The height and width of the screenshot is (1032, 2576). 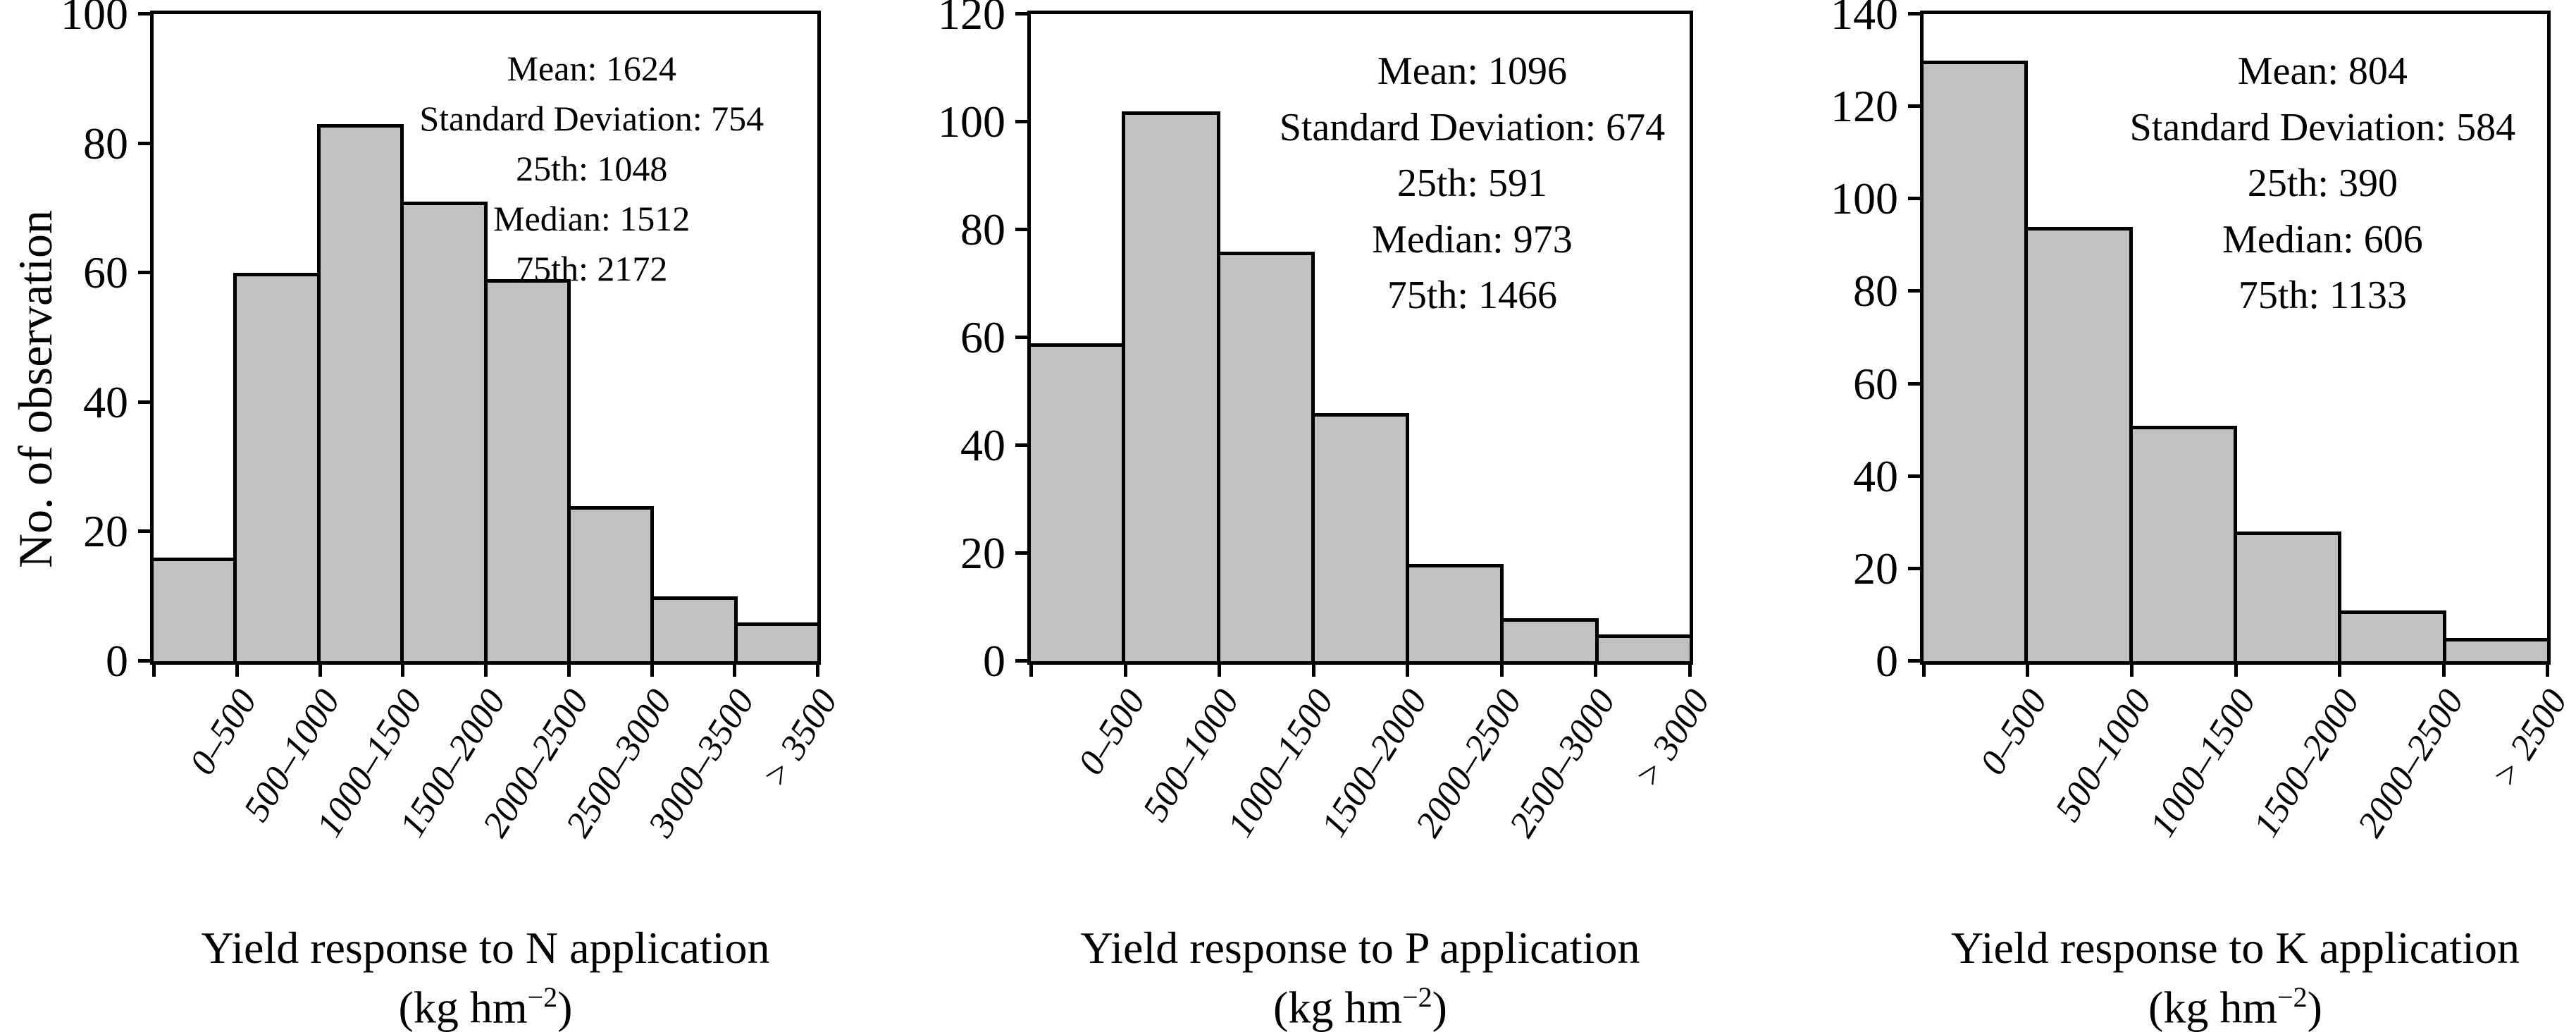 I want to click on stats-line: Standard Deviation: 584, so click(x=2322, y=127).